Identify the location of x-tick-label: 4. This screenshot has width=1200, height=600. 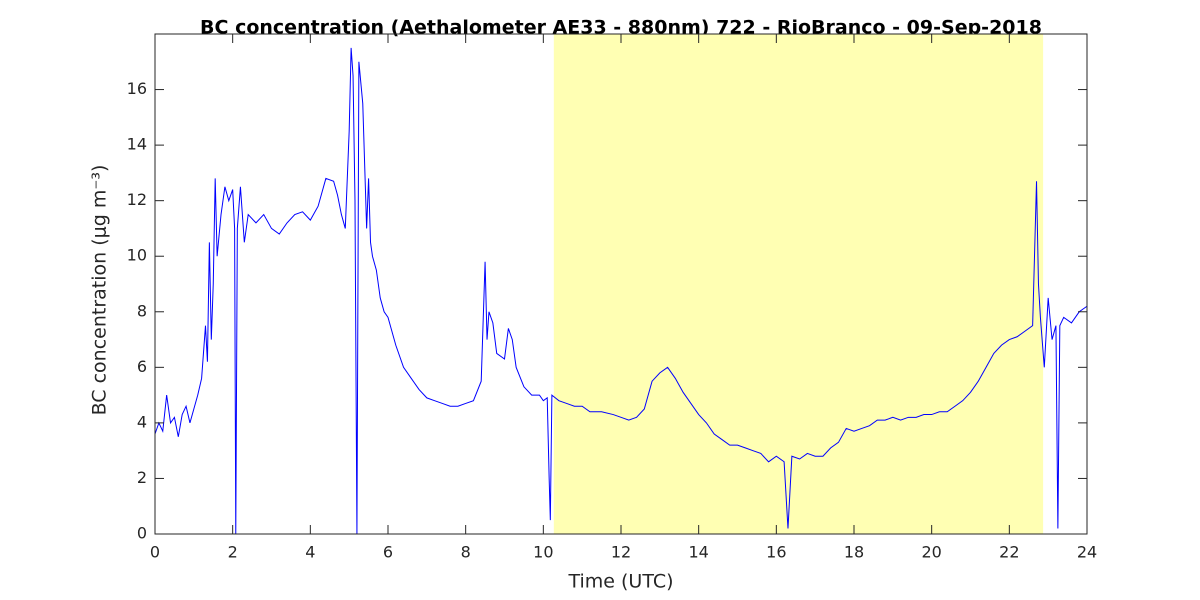
(310, 552).